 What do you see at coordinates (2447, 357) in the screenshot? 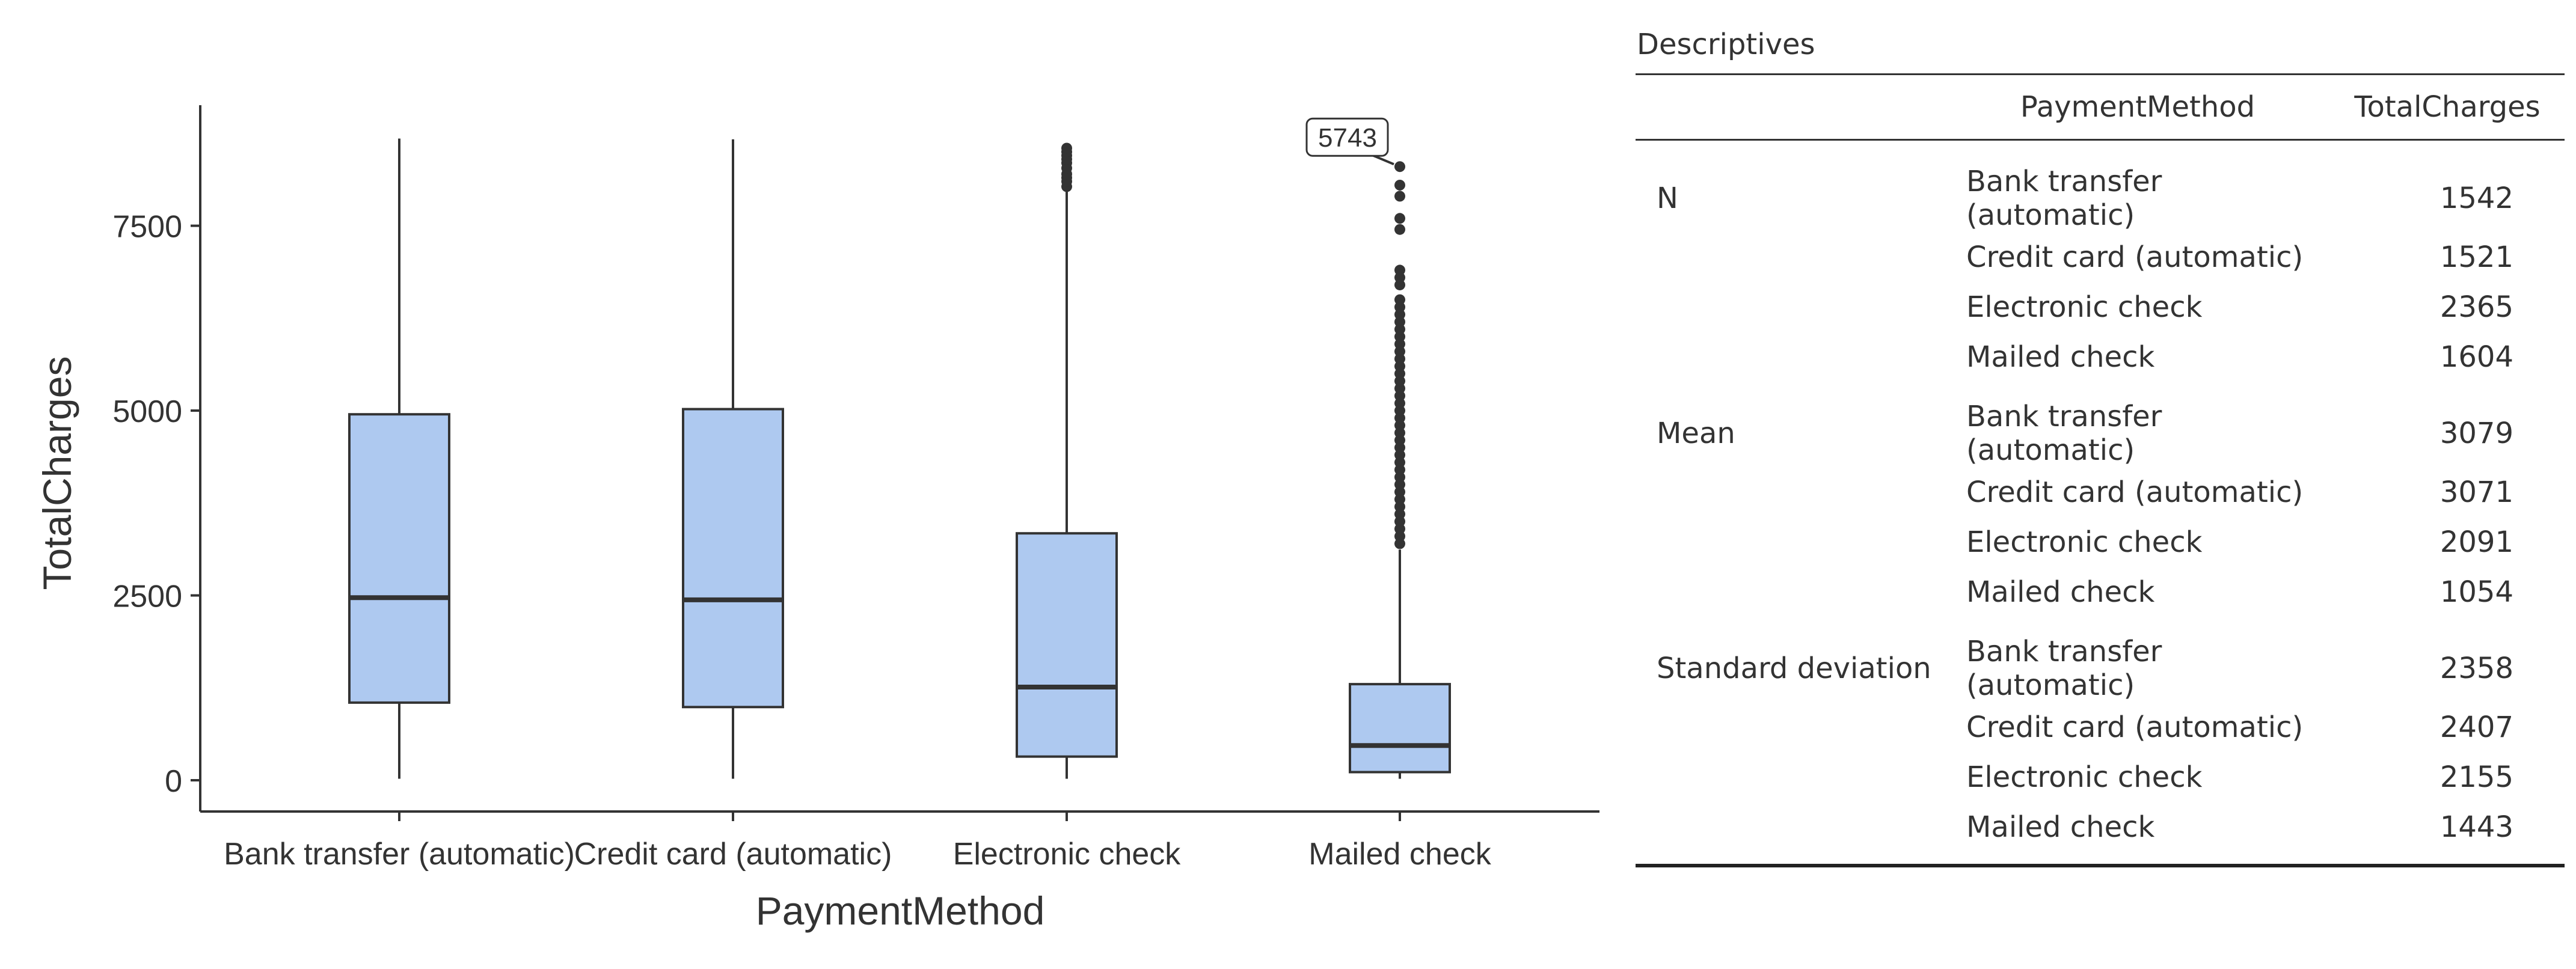
I see `value-cell: 1604` at bounding box center [2447, 357].